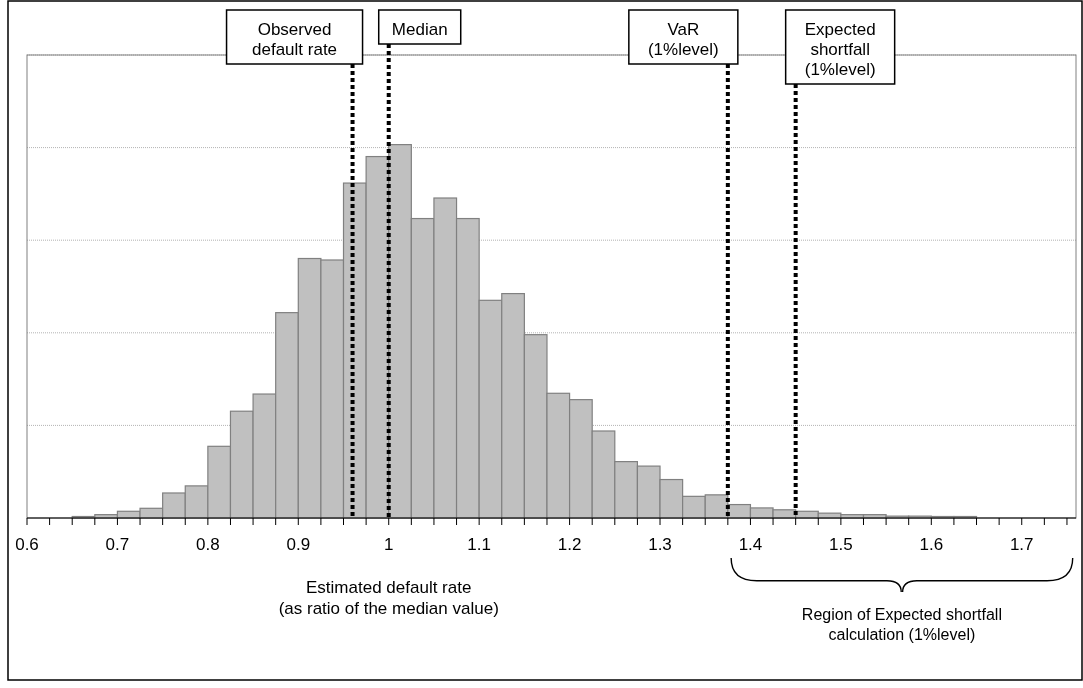 The image size is (1083, 688). I want to click on ref-line-label: VaR (1%level), so click(683, 39).